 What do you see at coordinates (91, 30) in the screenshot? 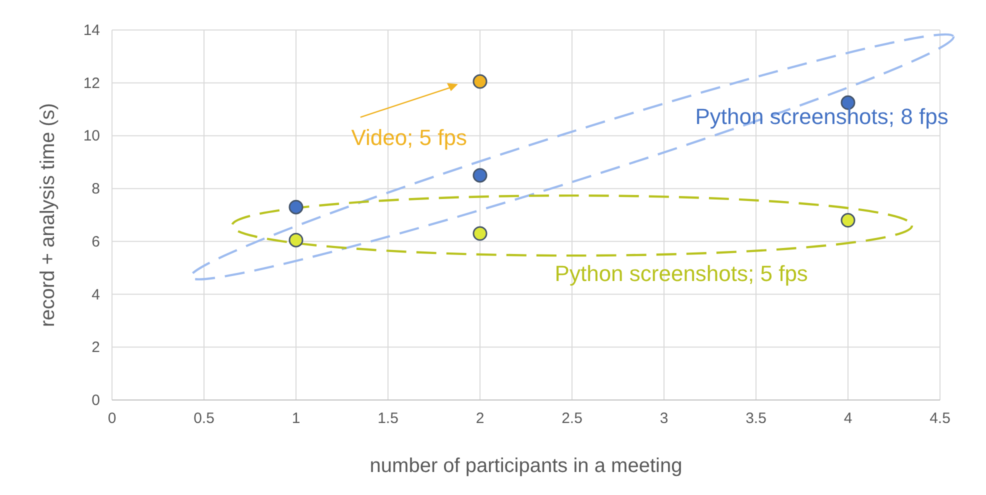
I see `y-tick-label: 14` at bounding box center [91, 30].